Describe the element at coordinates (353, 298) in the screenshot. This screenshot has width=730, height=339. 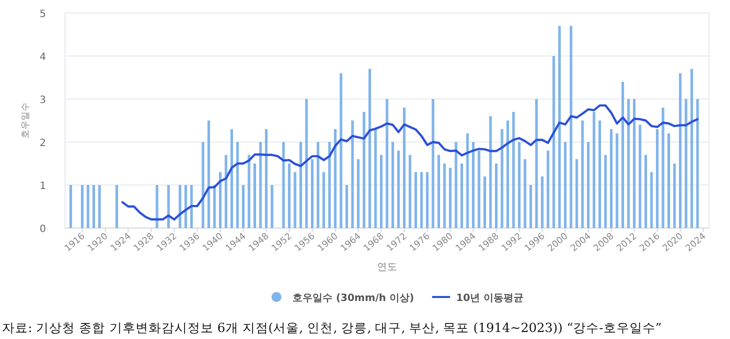
I see `legend-label: 호우일수 (30mm/h 이상)` at that location.